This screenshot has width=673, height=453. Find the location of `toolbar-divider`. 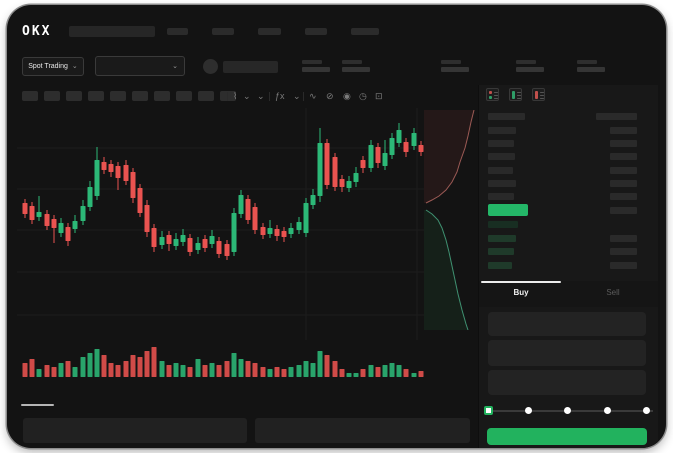

toolbar-divider is located at coordinates (227, 96).